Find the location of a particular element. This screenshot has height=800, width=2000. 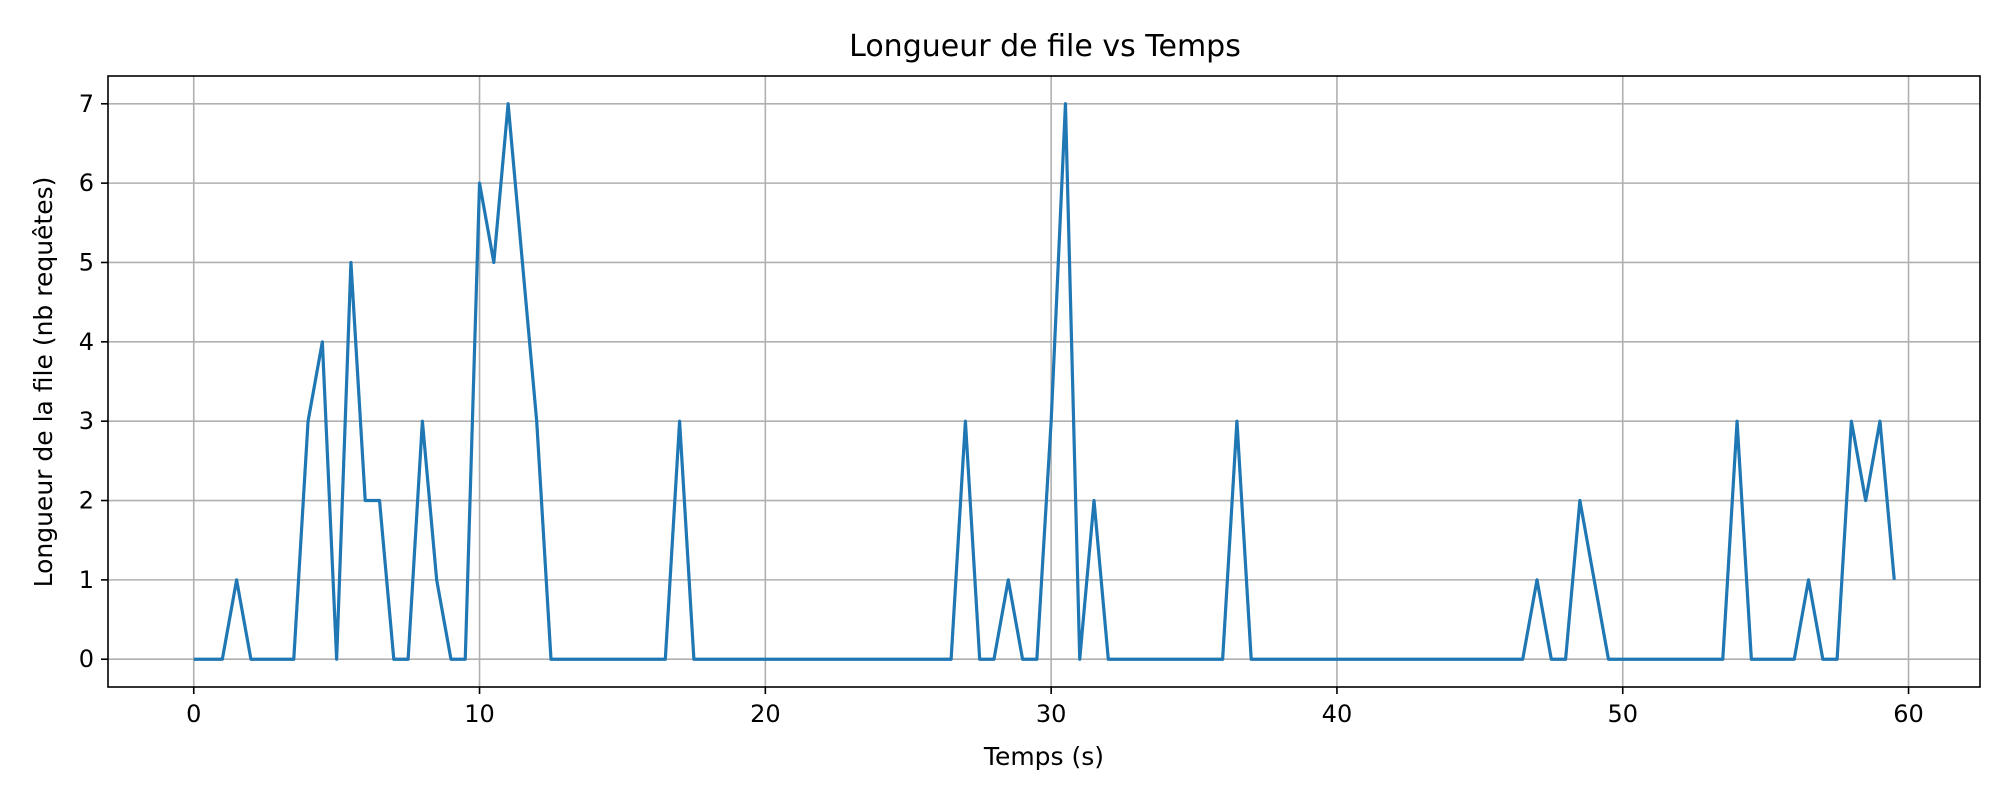

x-tick-label: 0 is located at coordinates (193, 714).